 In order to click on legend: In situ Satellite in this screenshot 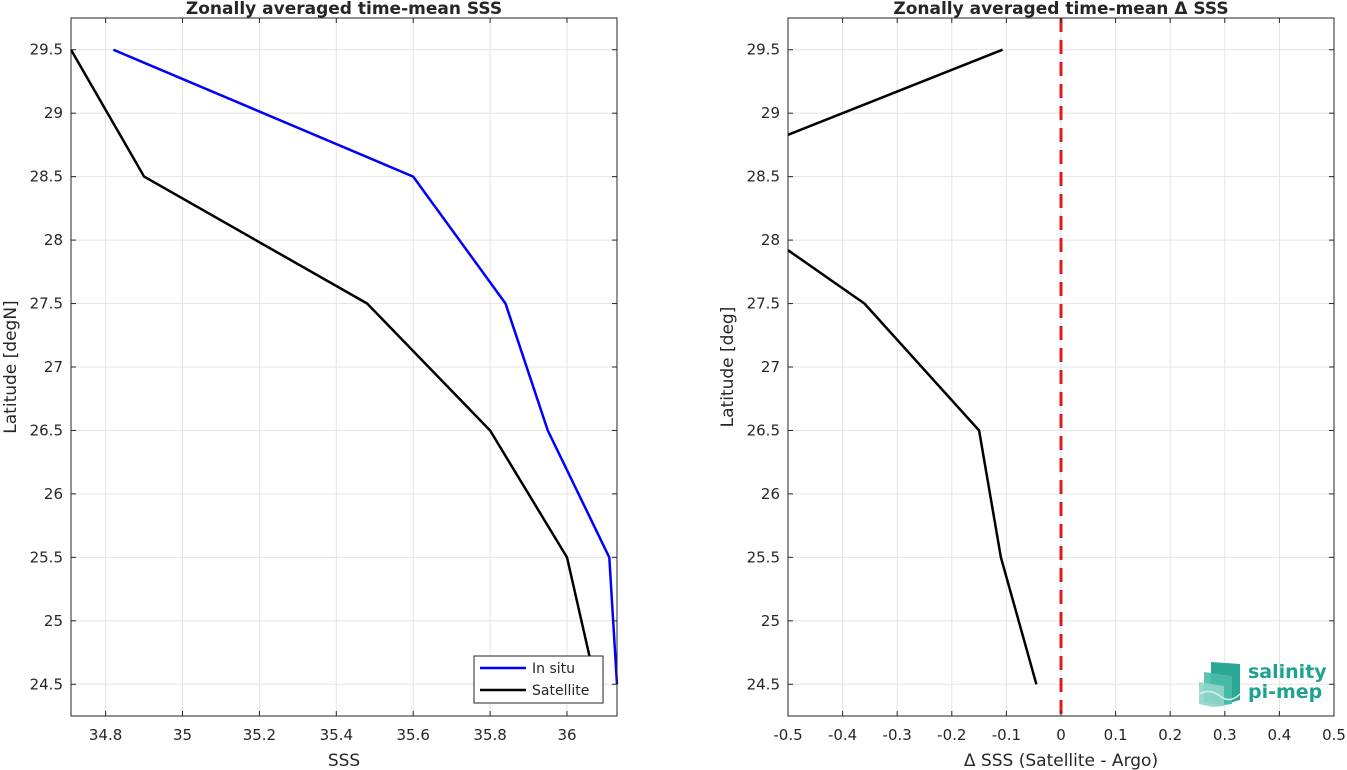, I will do `click(538, 679)`.